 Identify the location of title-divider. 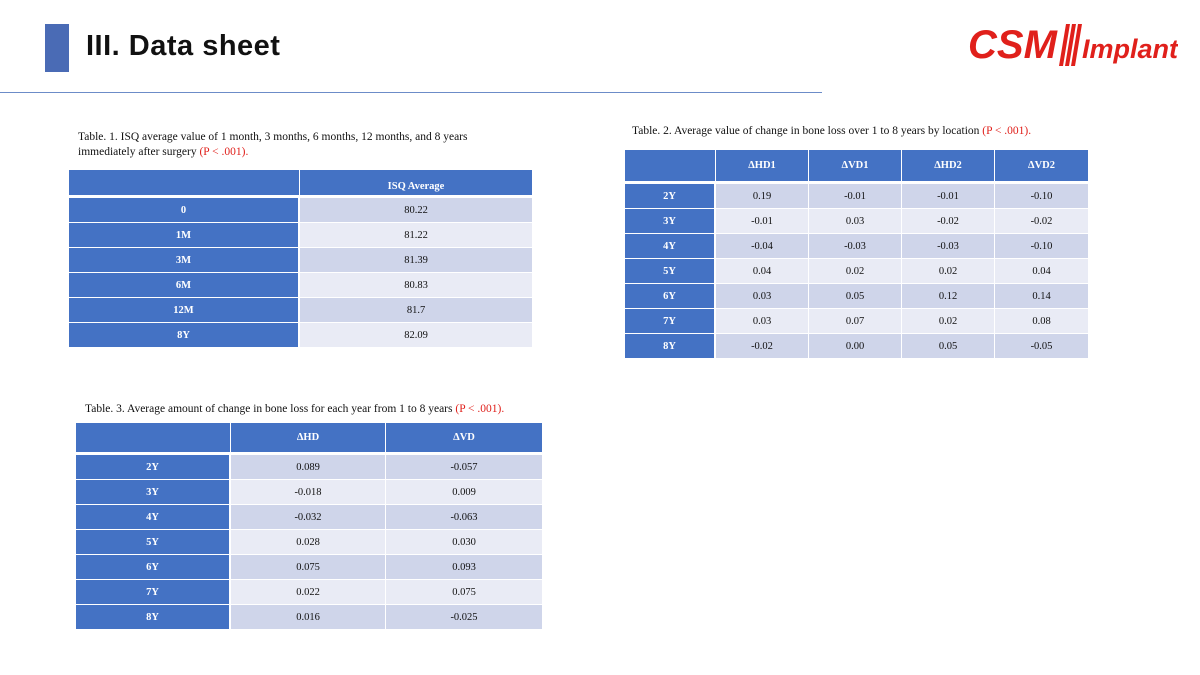
(411, 92).